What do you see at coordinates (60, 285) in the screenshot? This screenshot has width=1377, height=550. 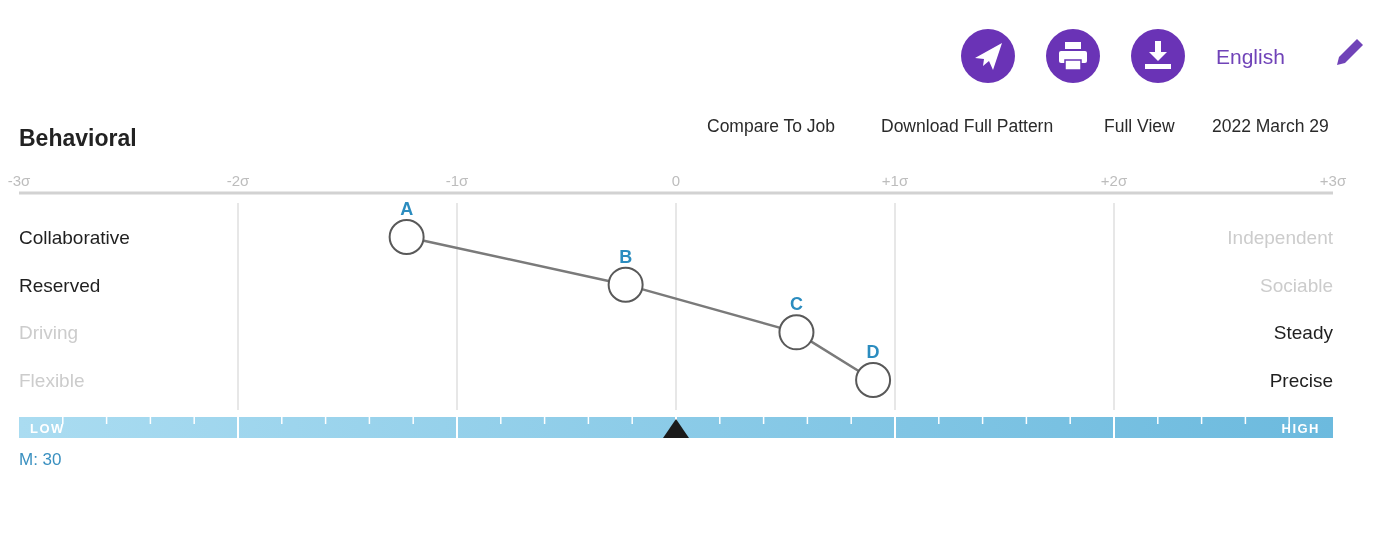 I see `y-tick-label: Reserved` at bounding box center [60, 285].